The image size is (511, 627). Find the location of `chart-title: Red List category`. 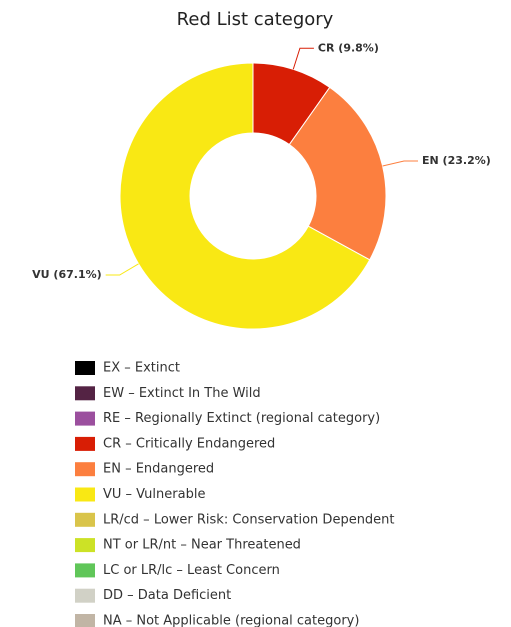

chart-title: Red List category is located at coordinates (255, 19).